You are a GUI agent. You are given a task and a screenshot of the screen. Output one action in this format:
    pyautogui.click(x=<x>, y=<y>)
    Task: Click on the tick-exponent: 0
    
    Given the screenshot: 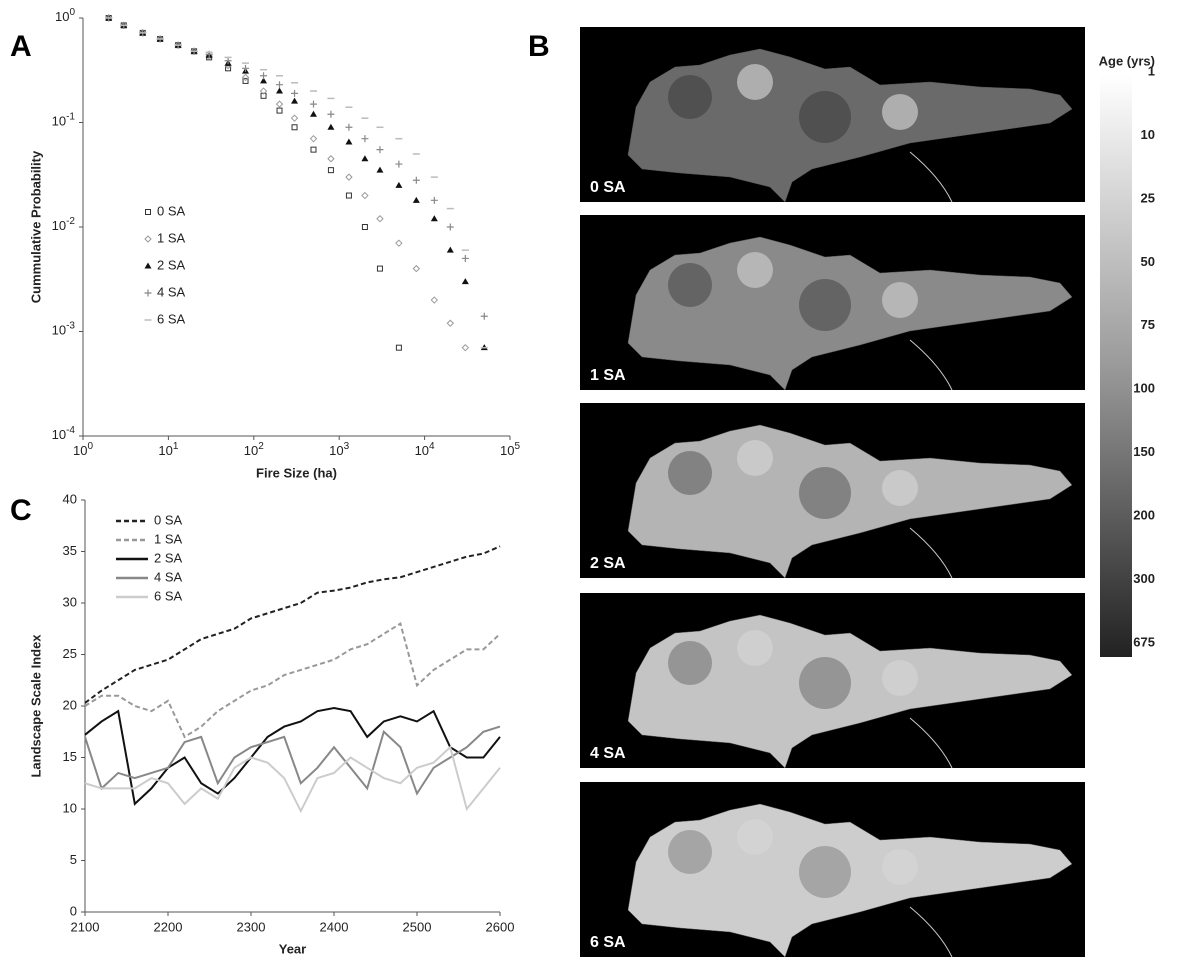 What is the action you would take?
    pyautogui.click(x=72, y=12)
    